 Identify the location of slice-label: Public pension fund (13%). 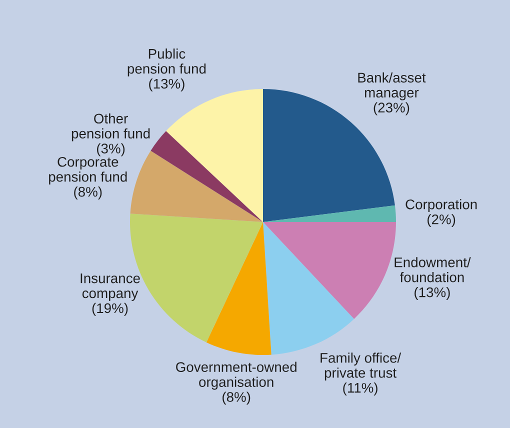
(167, 70).